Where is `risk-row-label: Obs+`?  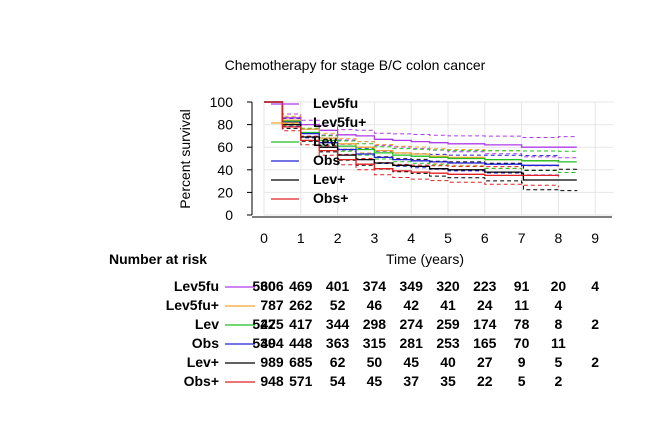
risk-row-label: Obs+ is located at coordinates (201, 381).